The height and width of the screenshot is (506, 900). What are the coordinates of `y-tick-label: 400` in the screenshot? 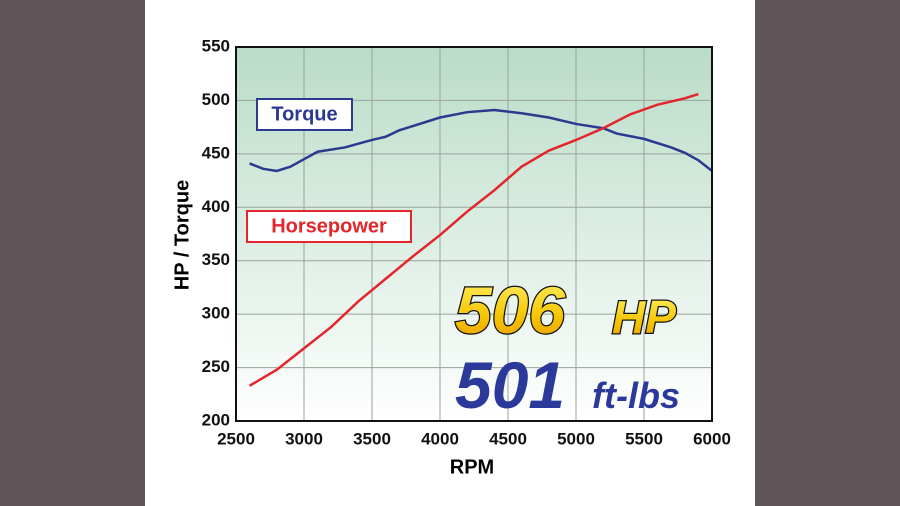 It's located at (216, 206).